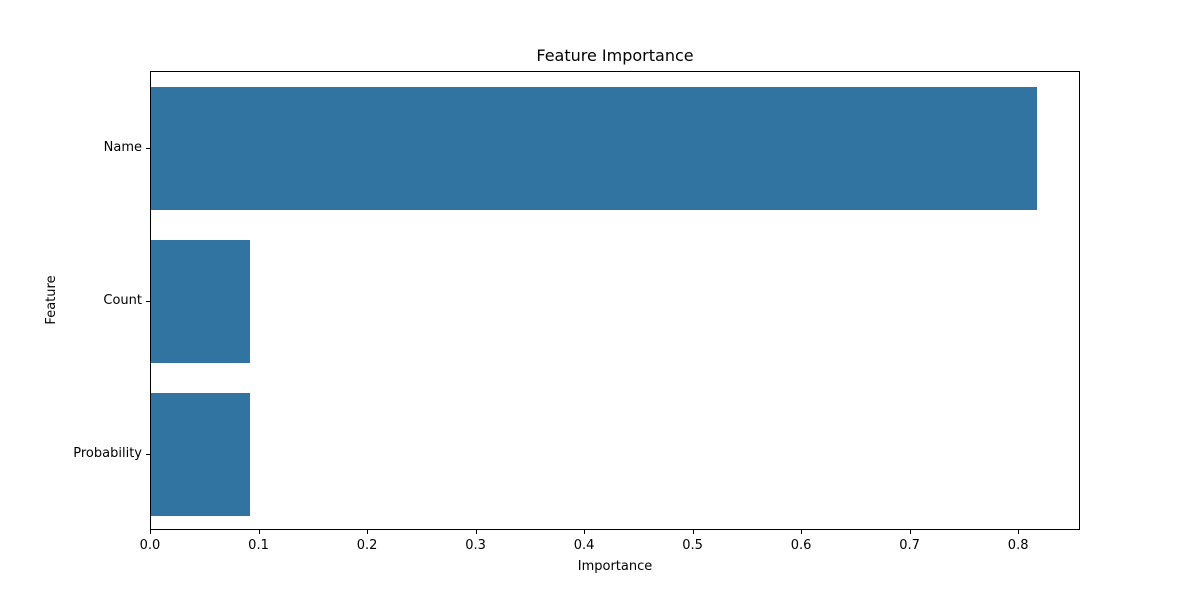 This screenshot has height=600, width=1200. What do you see at coordinates (909, 545) in the screenshot?
I see `x-tick-label: 0.7` at bounding box center [909, 545].